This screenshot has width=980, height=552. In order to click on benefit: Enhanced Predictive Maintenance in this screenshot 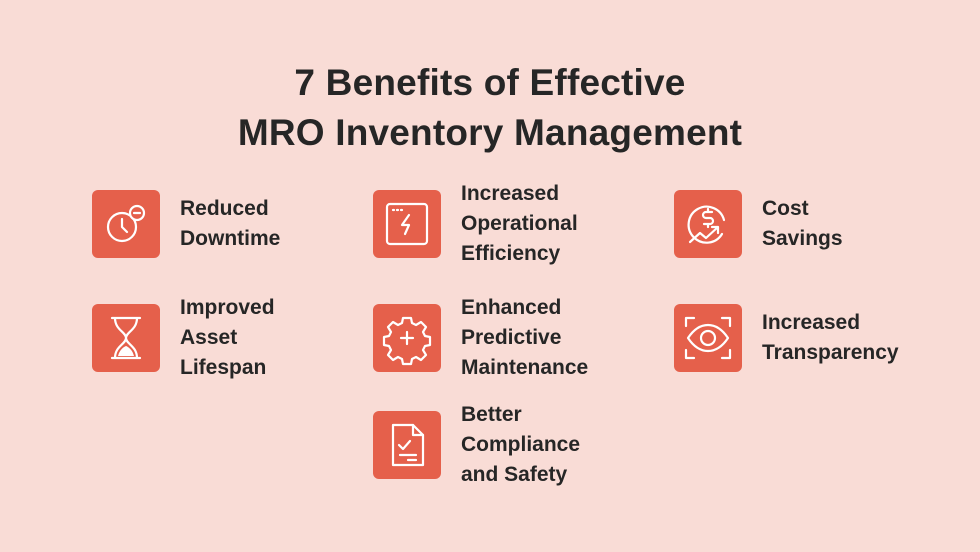, I will do `click(480, 337)`.